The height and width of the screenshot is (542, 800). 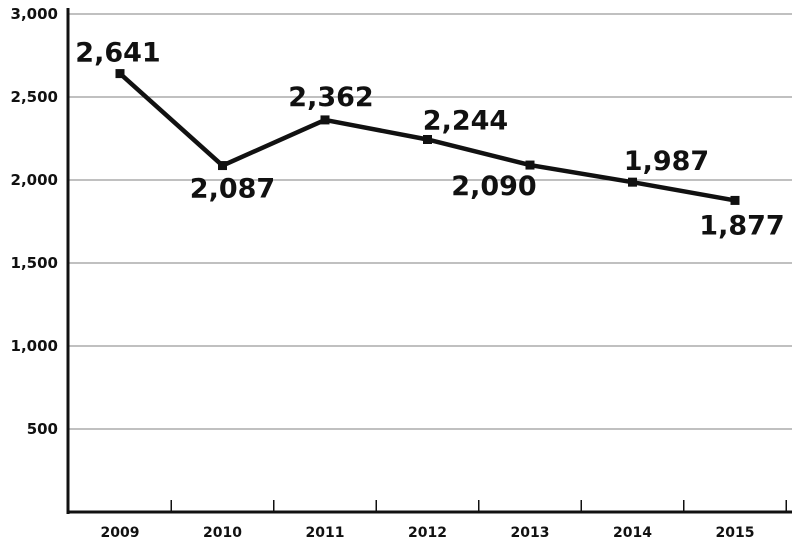 I want to click on data-label: 1,987, so click(x=666, y=161).